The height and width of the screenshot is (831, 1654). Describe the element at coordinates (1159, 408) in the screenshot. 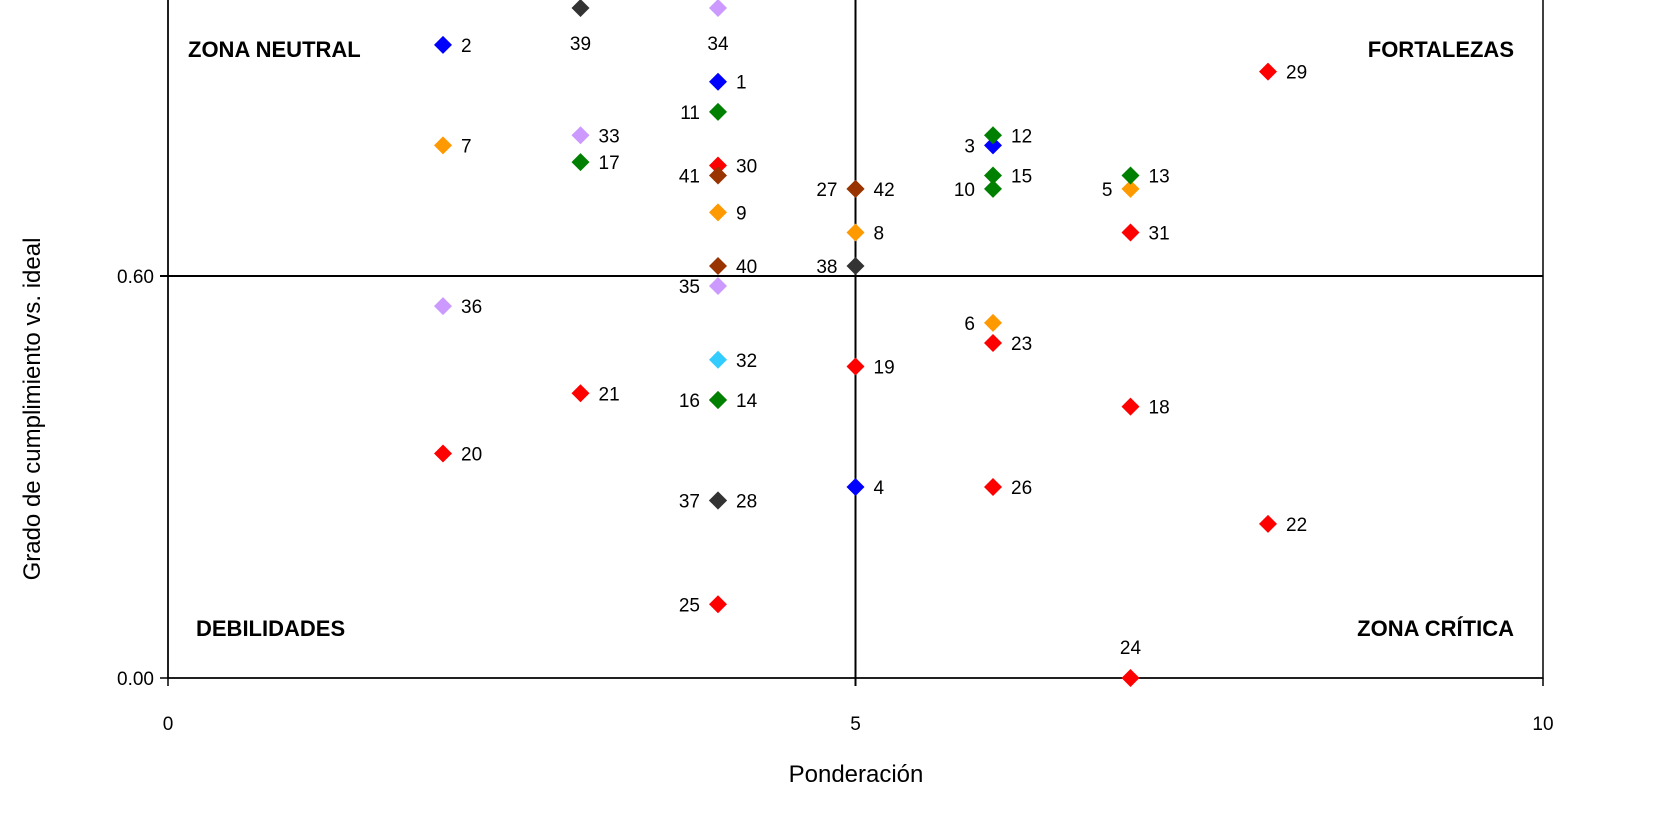

I see `point-label-18: 18` at that location.